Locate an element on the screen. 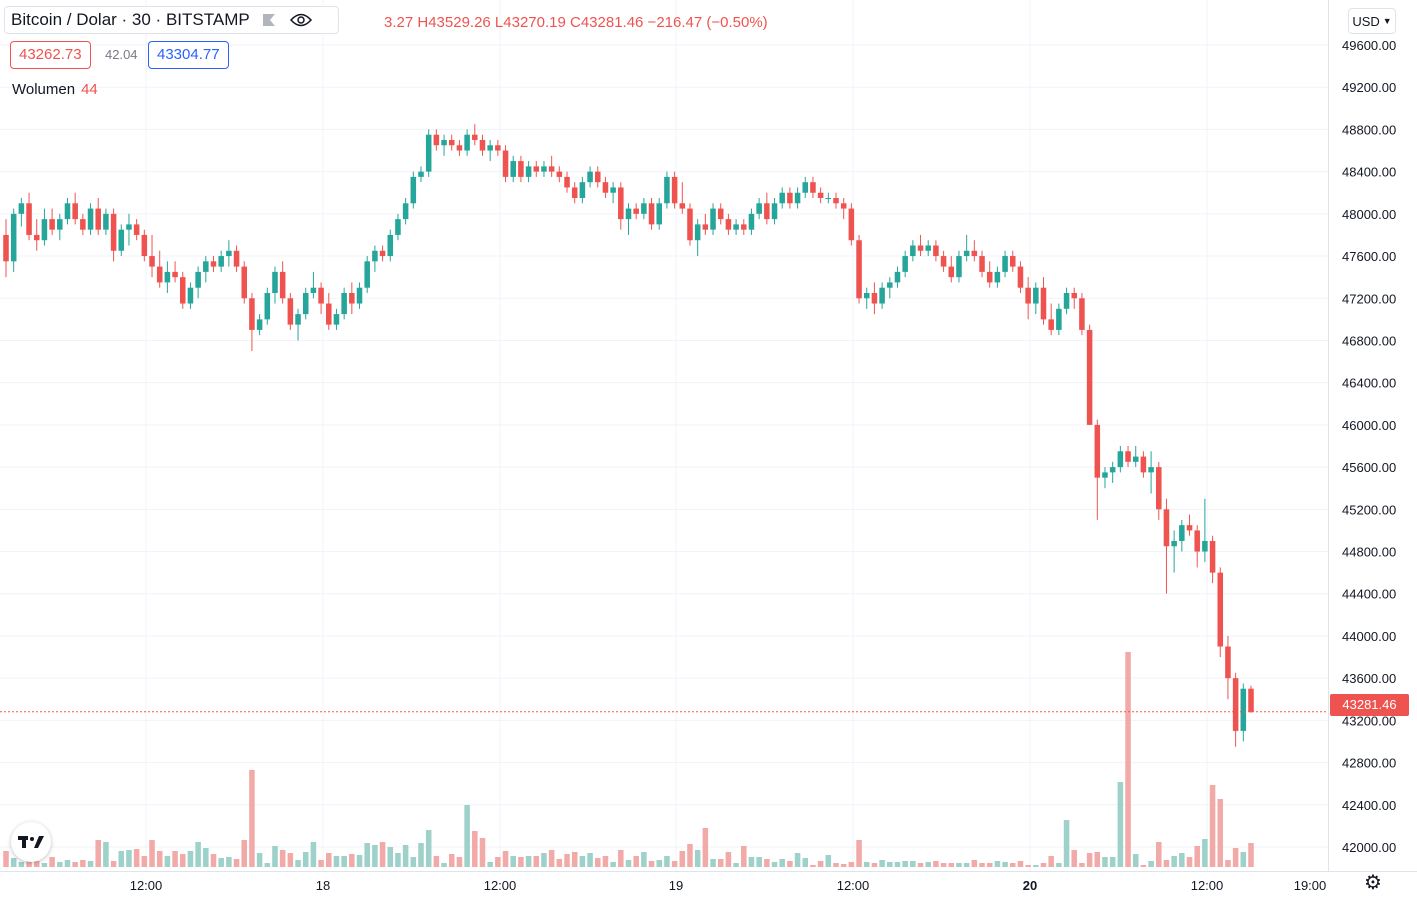  spread-value: 42.04 is located at coordinates (121, 54).